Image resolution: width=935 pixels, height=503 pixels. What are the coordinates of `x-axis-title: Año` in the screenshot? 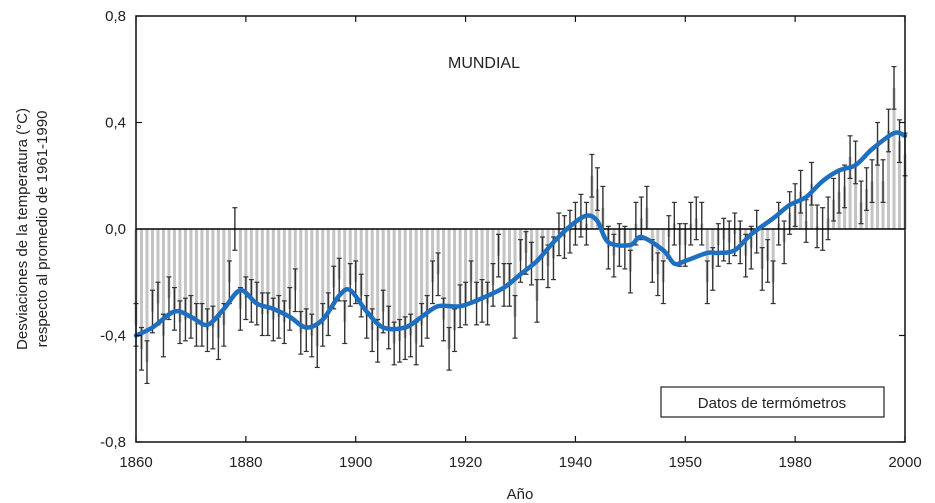 It's located at (520, 494).